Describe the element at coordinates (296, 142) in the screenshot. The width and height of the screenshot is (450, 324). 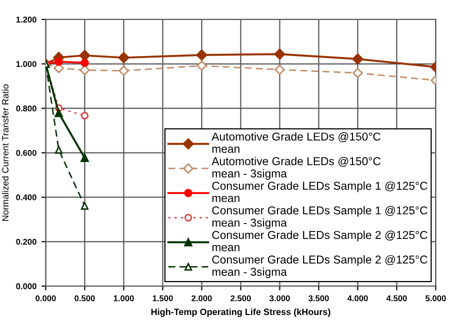
I see `legend-label: Automotive Grade LEDs @150°C mean` at that location.